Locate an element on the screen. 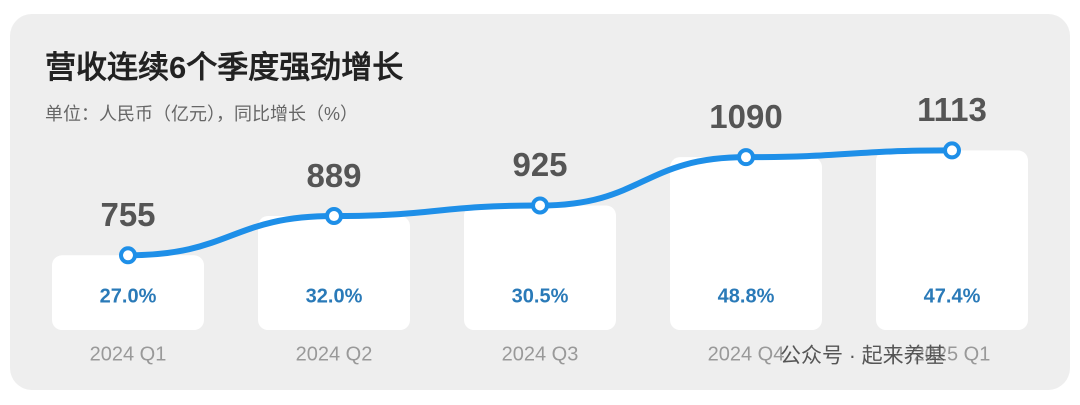 The height and width of the screenshot is (405, 1080). growth-label: 30.5% is located at coordinates (540, 296).